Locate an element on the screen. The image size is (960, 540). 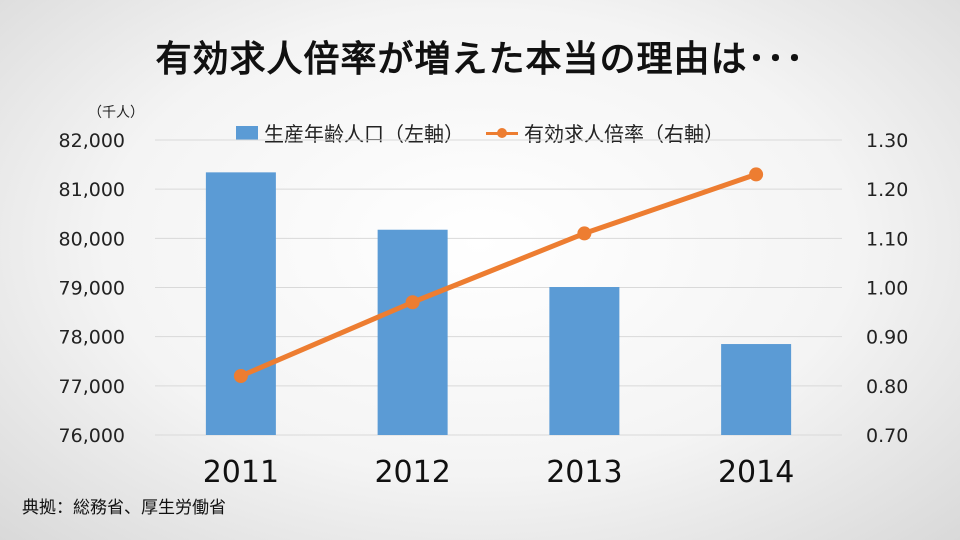
legend-item-bar: 生産年齢人口（左軸） is located at coordinates (350, 132).